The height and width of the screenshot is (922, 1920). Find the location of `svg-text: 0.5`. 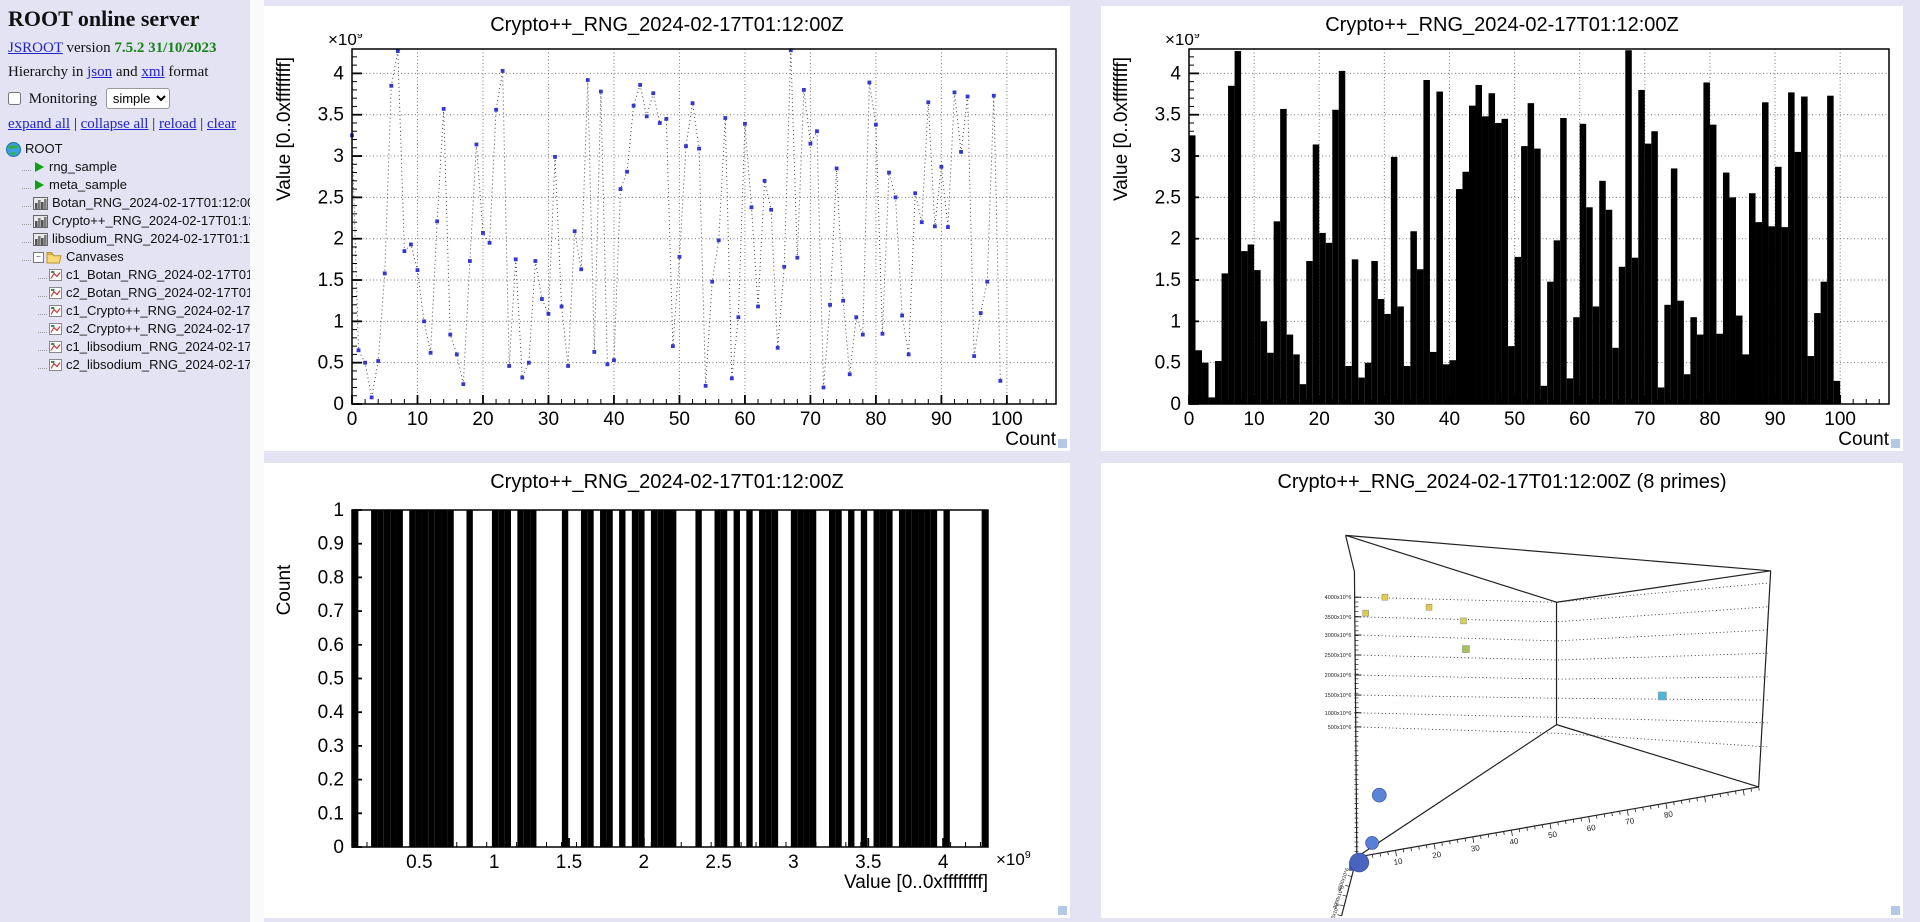

svg-text: 0.5 is located at coordinates (1168, 363).